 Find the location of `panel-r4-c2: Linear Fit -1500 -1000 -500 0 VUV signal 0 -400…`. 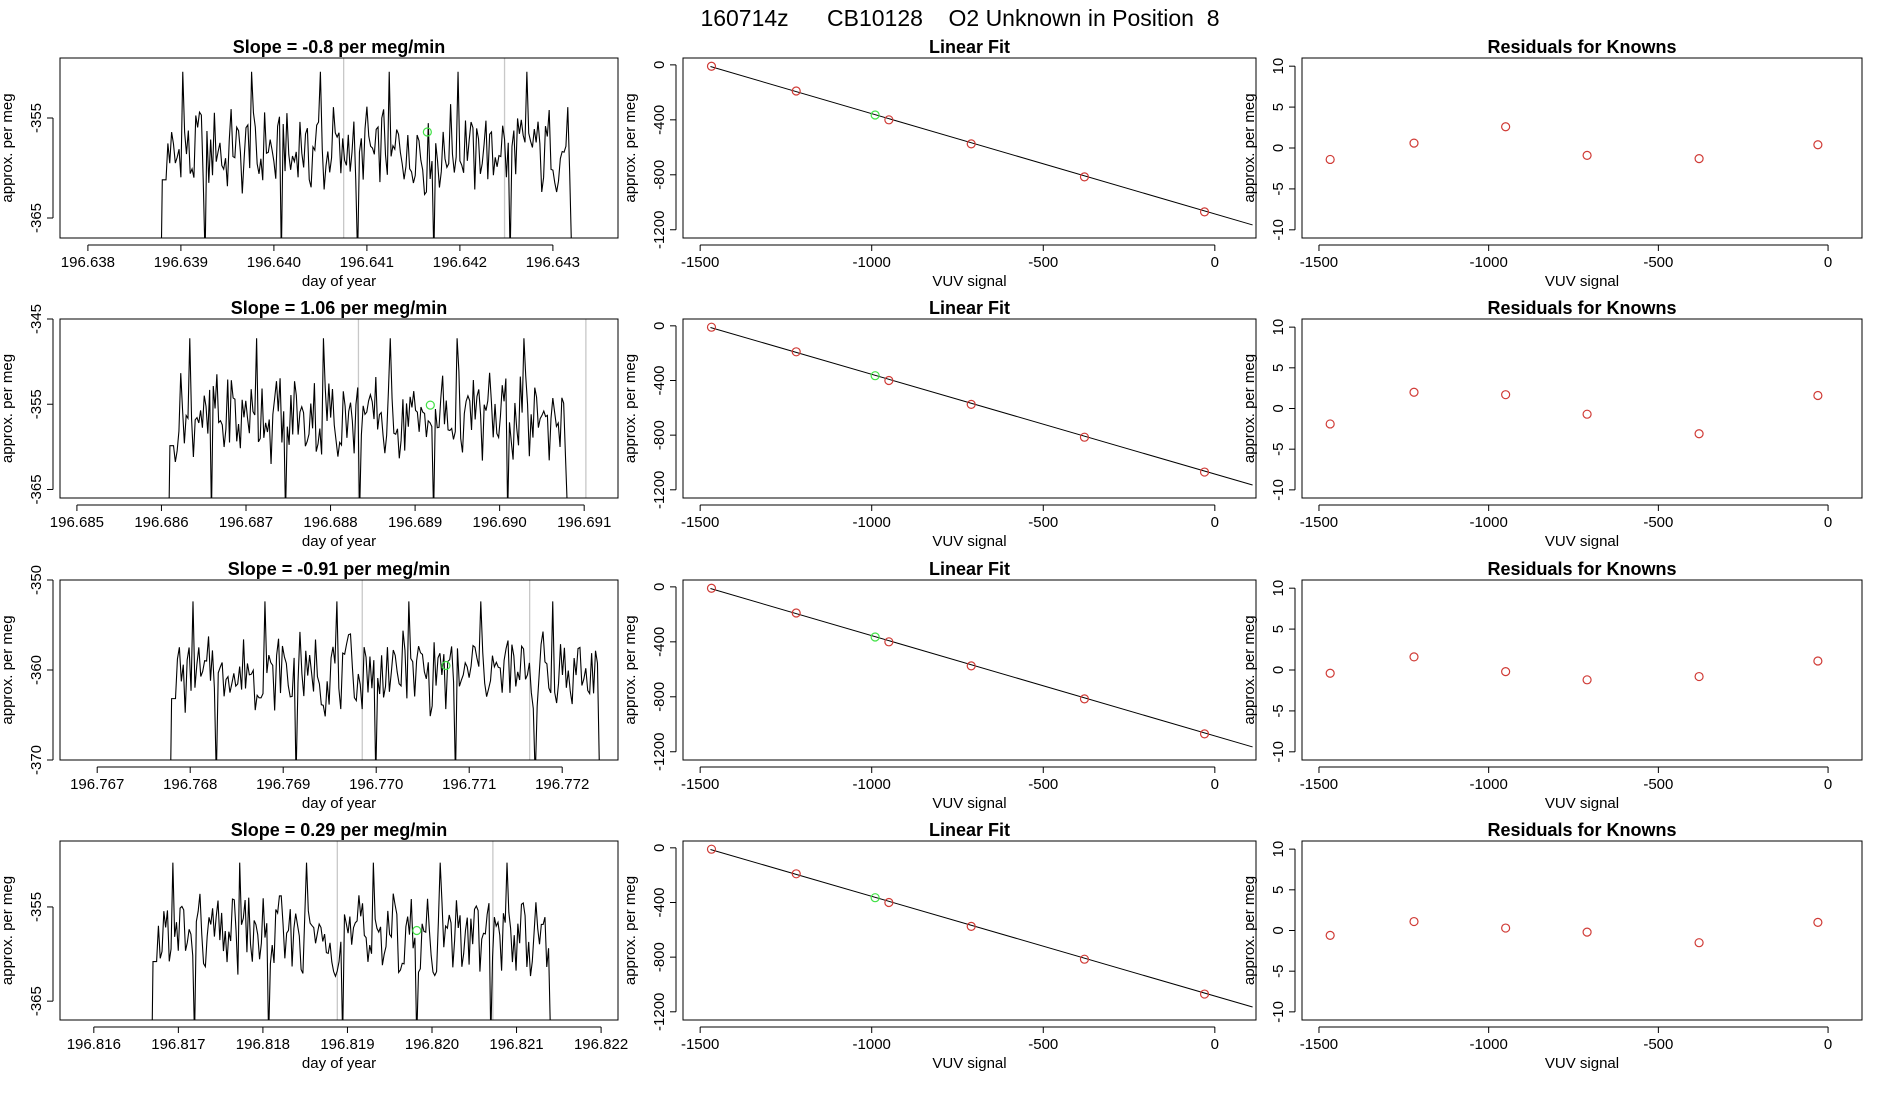

panel-r4-c2: Linear Fit -1500 -1000 -500 0 VUV signal 0 -400… is located at coordinates (939, 946).